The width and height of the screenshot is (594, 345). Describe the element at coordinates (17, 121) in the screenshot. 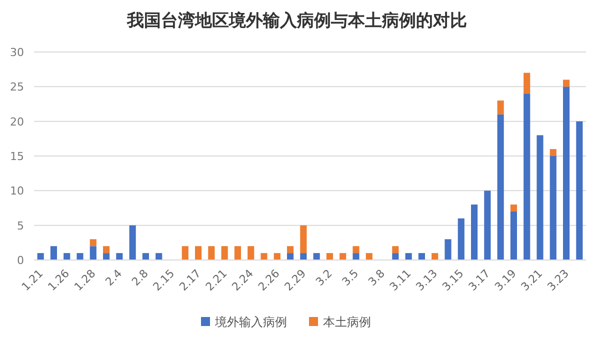

I see `y-tick-label: 20` at that location.